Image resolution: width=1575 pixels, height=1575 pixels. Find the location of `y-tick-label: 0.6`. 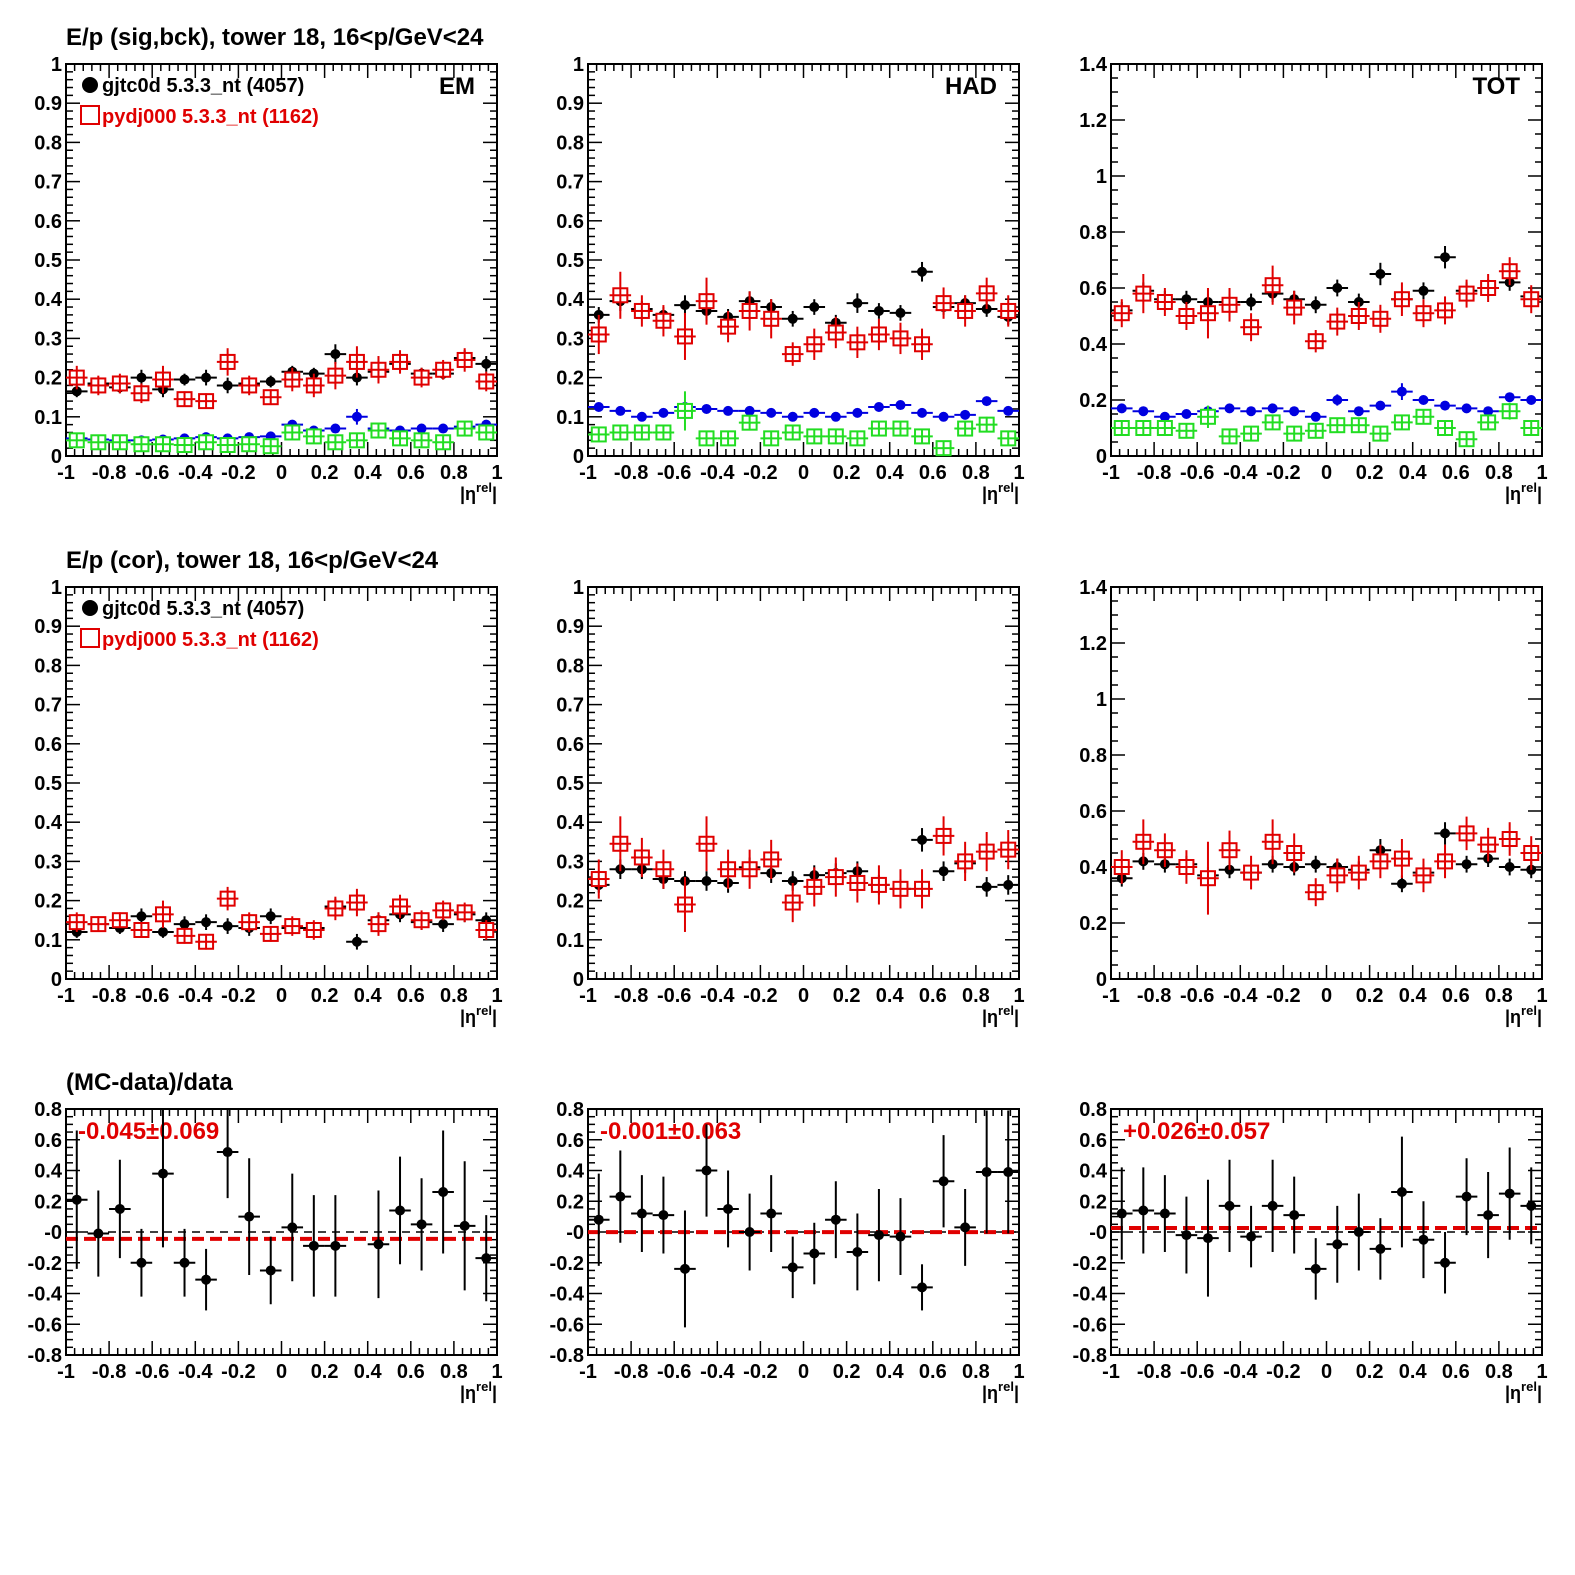

y-tick-label: 0.6 is located at coordinates (570, 745).